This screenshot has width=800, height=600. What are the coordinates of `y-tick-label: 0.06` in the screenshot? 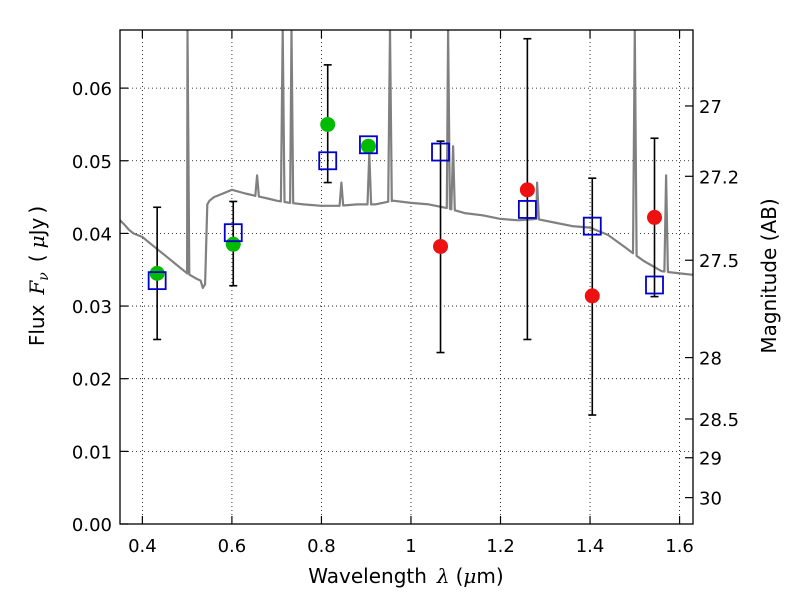 It's located at (92, 89).